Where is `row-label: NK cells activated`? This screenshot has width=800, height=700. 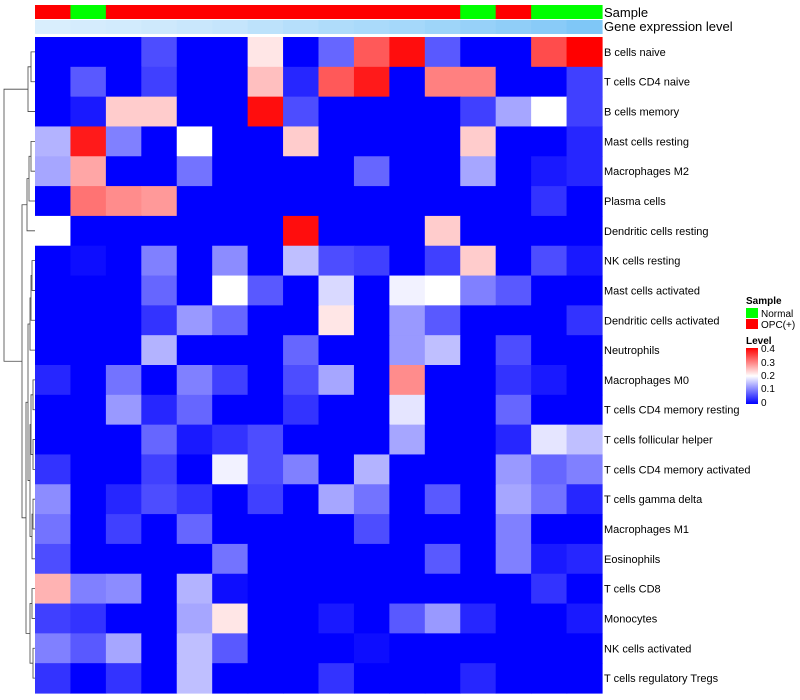
row-label: NK cells activated is located at coordinates (647, 649).